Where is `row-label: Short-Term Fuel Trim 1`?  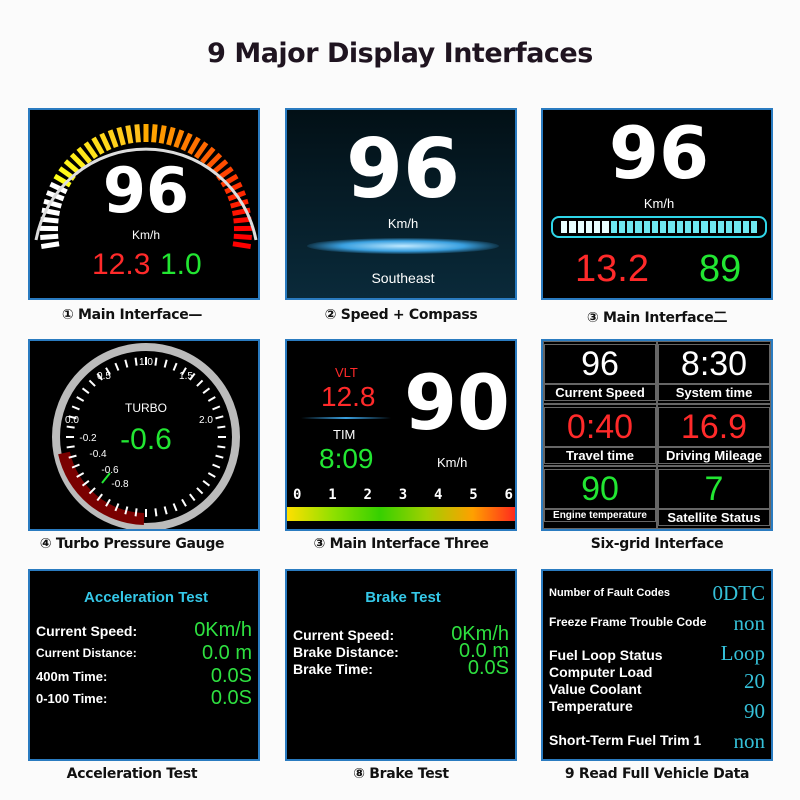 row-label: Short-Term Fuel Trim 1 is located at coordinates (625, 740).